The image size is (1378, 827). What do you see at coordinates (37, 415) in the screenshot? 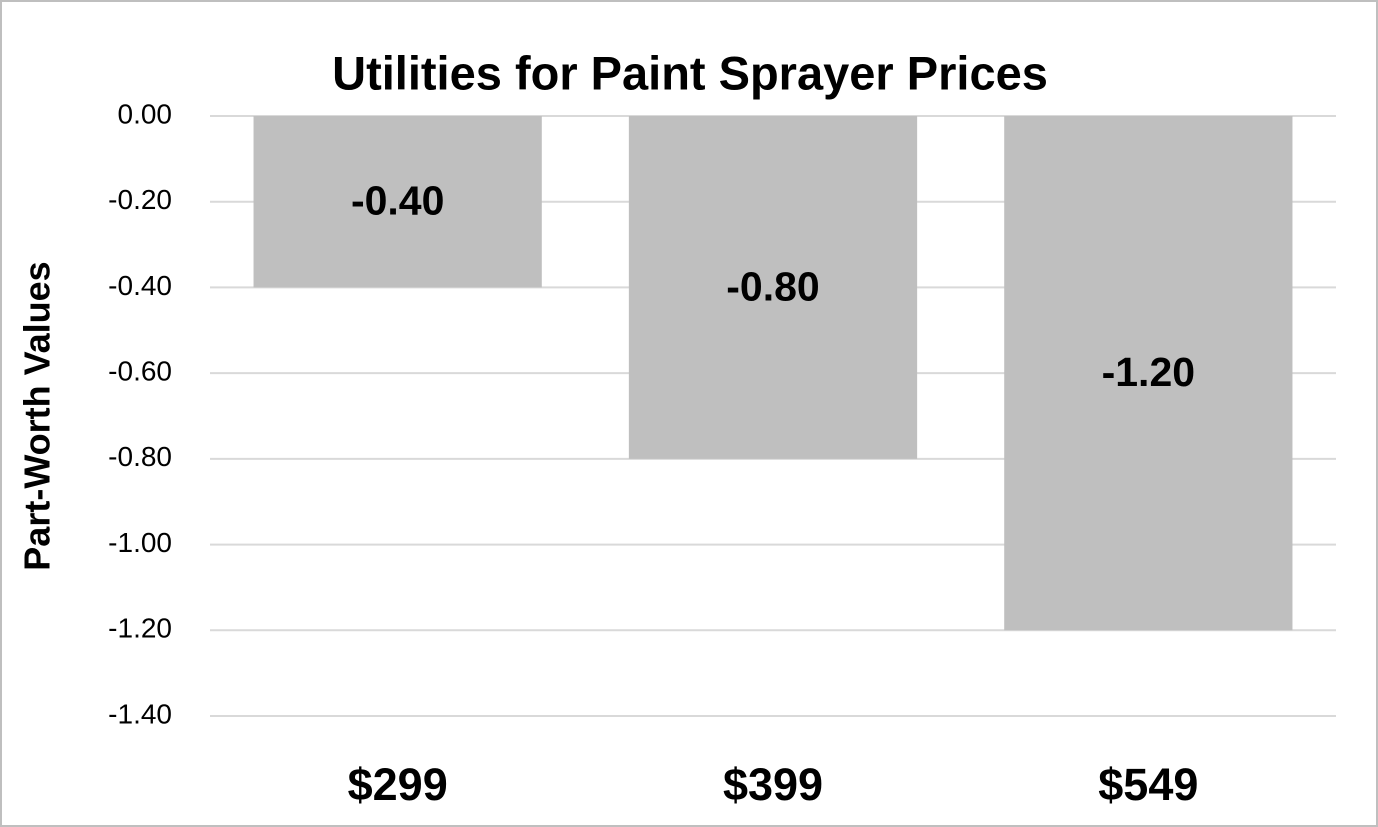
I see `y-axis-title: Part-Worth Values` at bounding box center [37, 415].